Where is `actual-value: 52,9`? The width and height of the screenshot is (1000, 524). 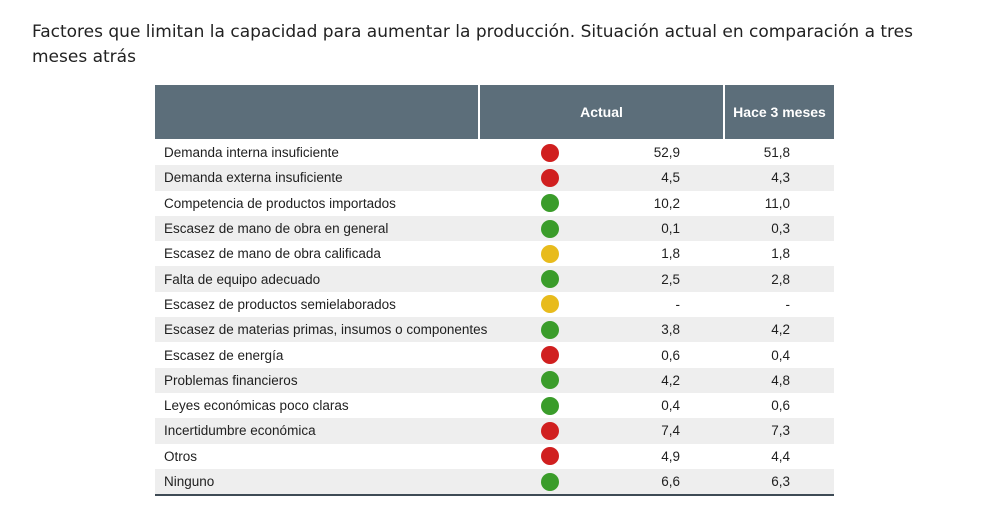 actual-value: 52,9 is located at coordinates (666, 153).